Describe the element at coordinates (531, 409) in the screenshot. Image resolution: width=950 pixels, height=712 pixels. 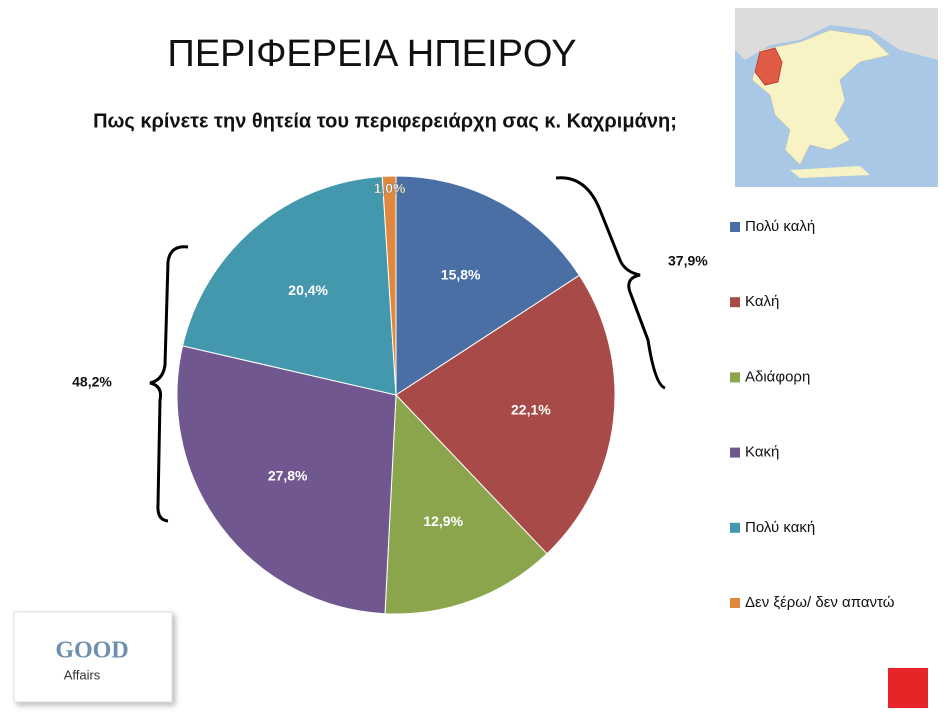
I see `data-label: 22,1%` at that location.